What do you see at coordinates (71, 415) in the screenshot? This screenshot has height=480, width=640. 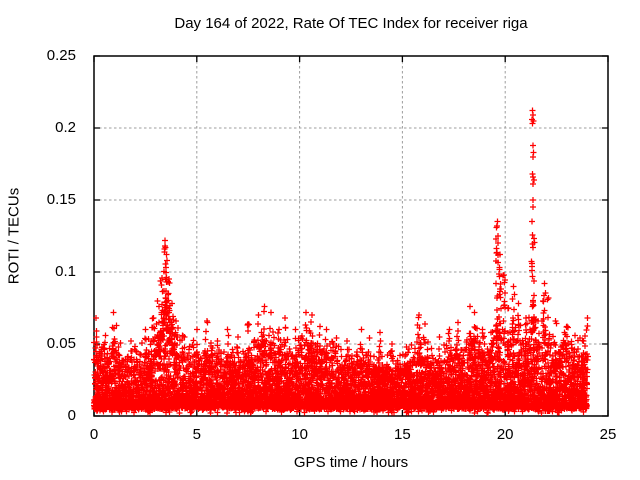 I see `y-tick-label: 0` at bounding box center [71, 415].